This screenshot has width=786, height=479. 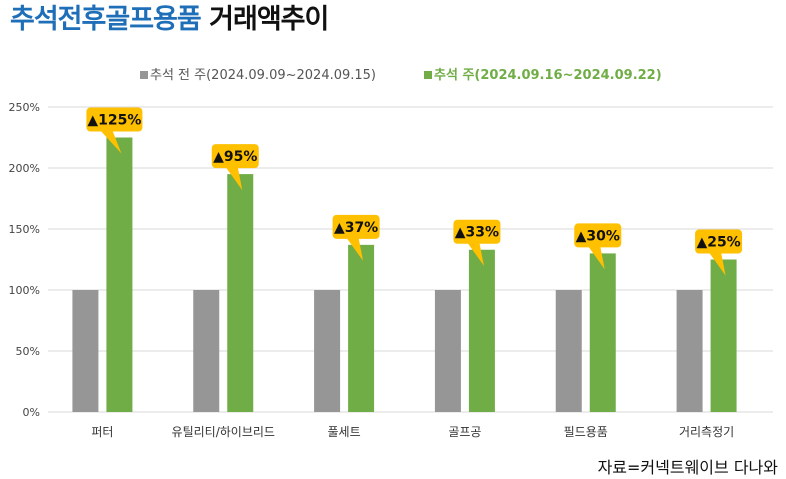 What do you see at coordinates (24, 290) in the screenshot?
I see `y-tick-label: 100%` at bounding box center [24, 290].